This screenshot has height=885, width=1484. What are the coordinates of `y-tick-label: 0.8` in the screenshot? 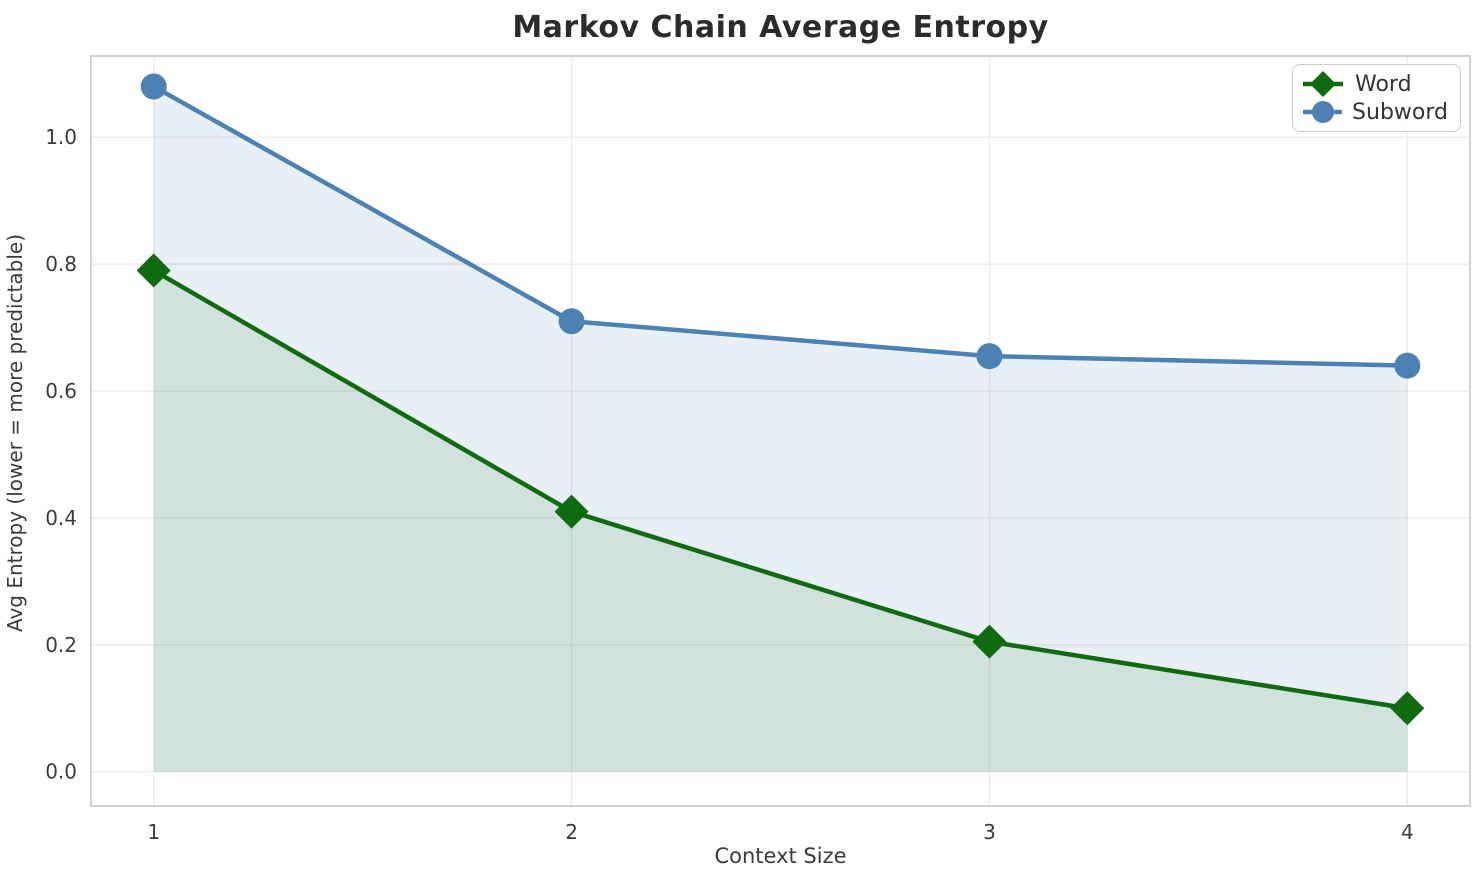 It's located at (61, 264).